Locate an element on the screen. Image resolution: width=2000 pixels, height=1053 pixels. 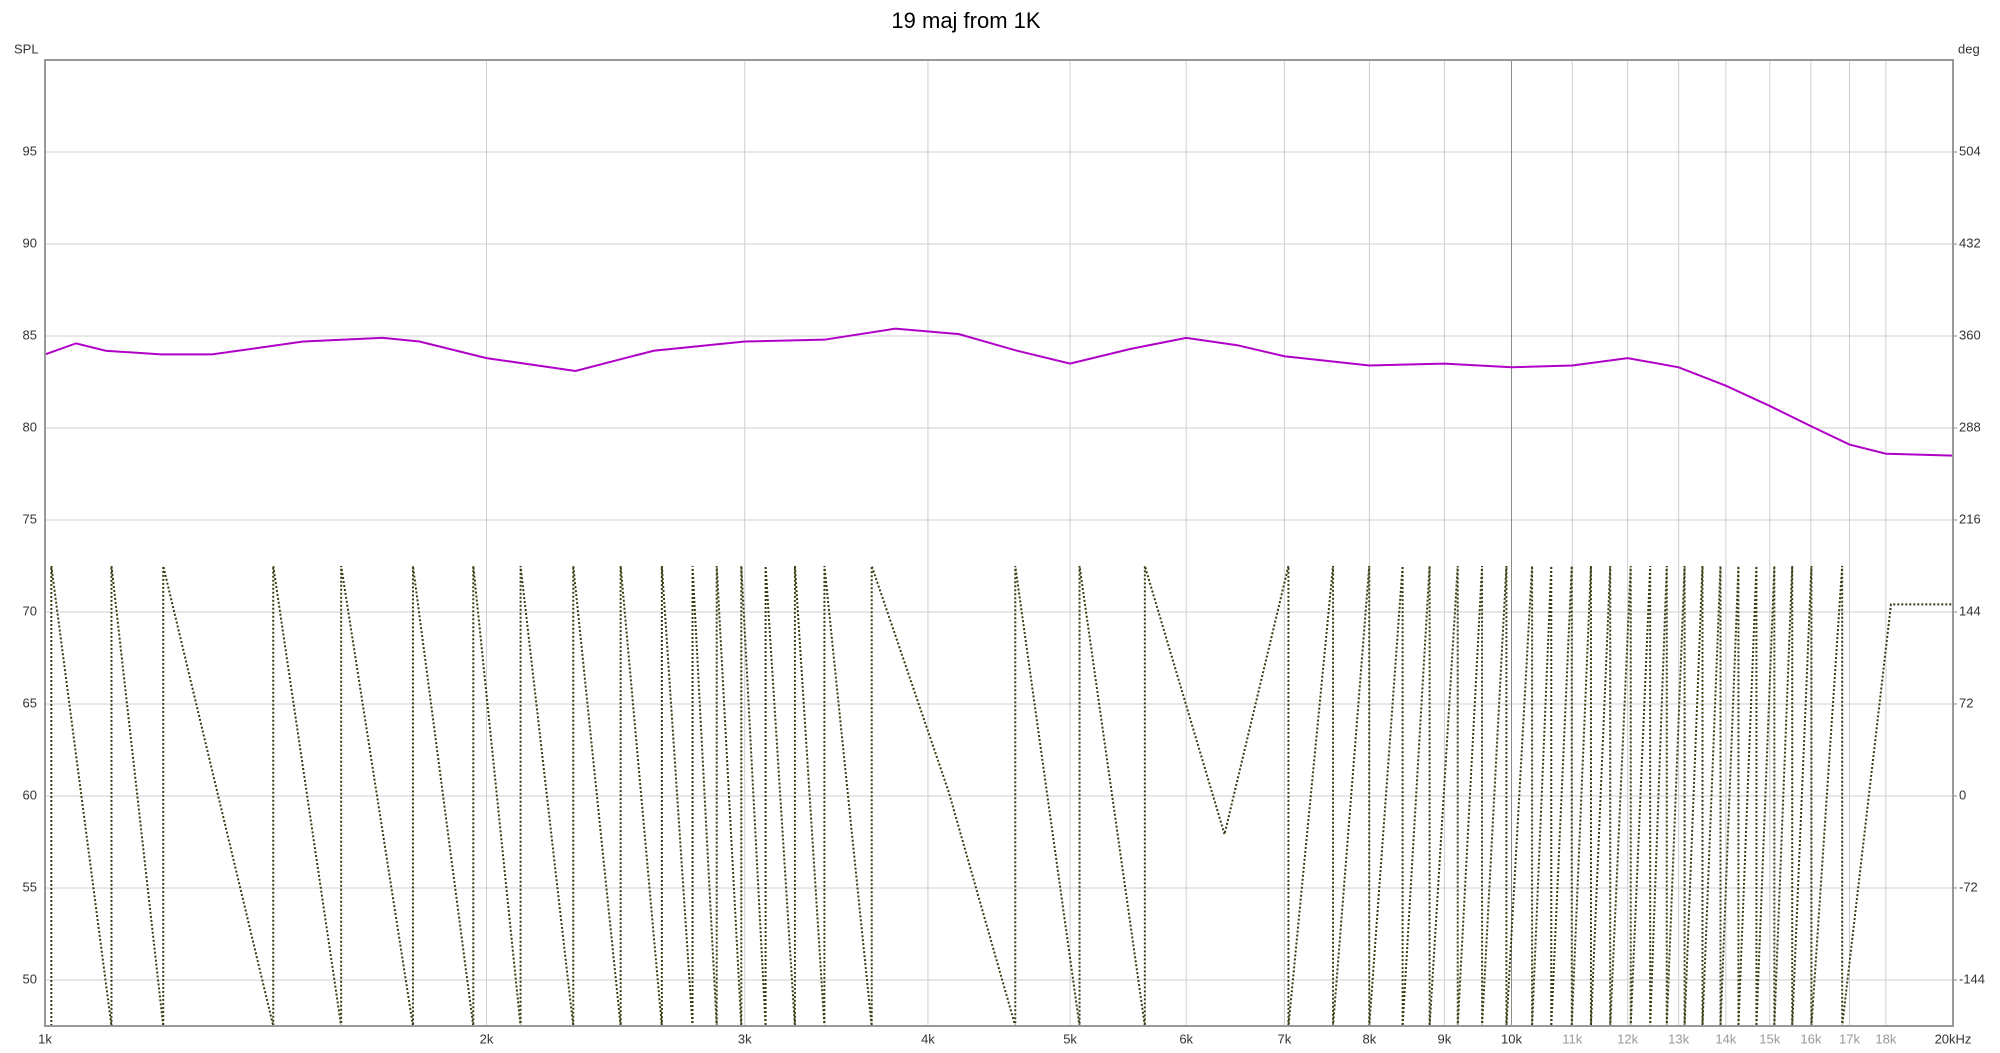
y2-tick-label: 144 is located at coordinates (1970, 610).